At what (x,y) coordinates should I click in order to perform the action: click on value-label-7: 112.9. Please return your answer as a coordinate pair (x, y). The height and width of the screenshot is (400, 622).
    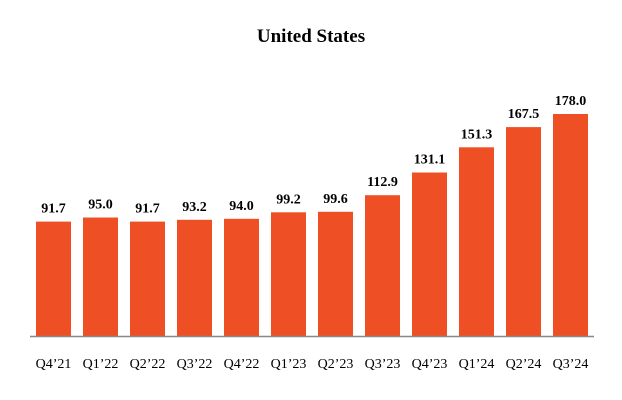
    Looking at the image, I should click on (382, 182).